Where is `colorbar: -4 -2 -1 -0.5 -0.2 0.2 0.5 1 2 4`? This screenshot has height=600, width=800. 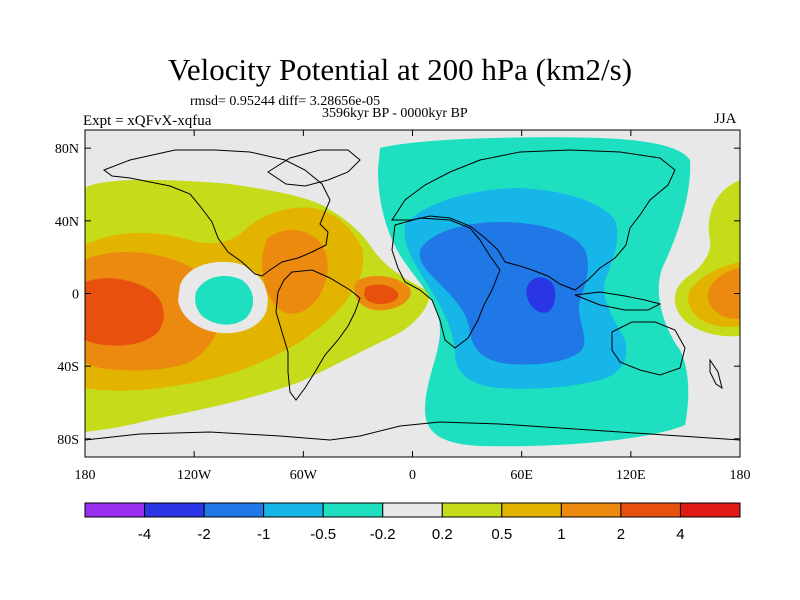 colorbar: -4 -2 -1 -0.5 -0.2 0.2 0.5 1 2 4 is located at coordinates (412, 522).